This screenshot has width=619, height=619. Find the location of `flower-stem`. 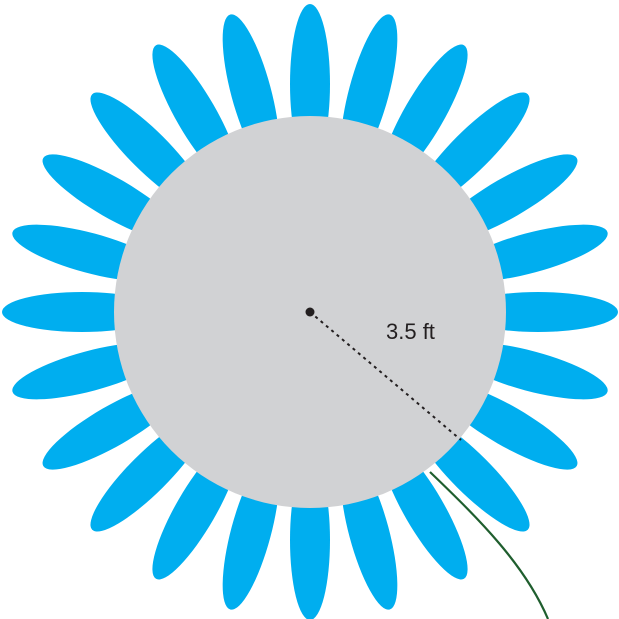

flower-stem is located at coordinates (489, 545).